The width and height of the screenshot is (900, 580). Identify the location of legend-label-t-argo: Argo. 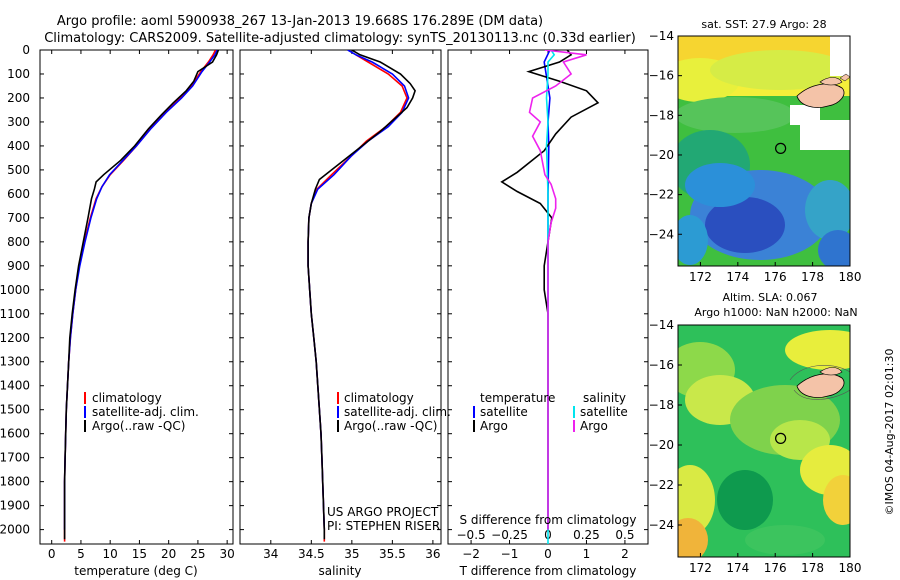
(494, 426).